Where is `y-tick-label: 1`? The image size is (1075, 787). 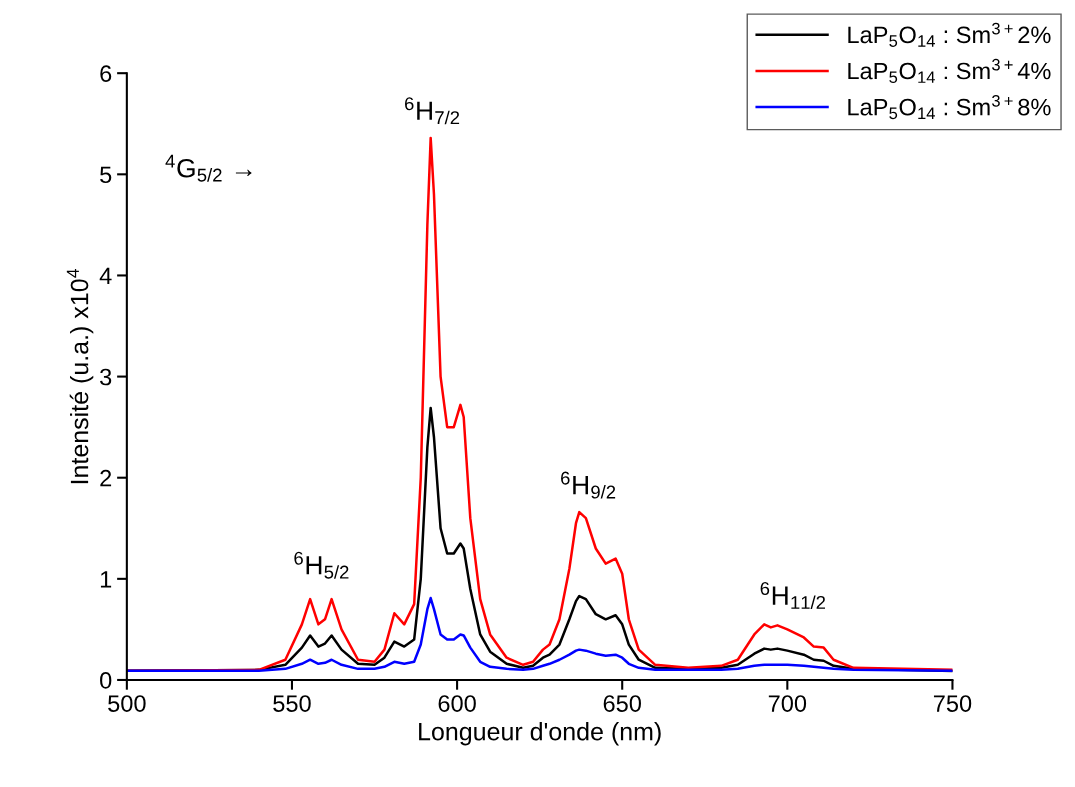
y-tick-label: 1 is located at coordinates (106, 579).